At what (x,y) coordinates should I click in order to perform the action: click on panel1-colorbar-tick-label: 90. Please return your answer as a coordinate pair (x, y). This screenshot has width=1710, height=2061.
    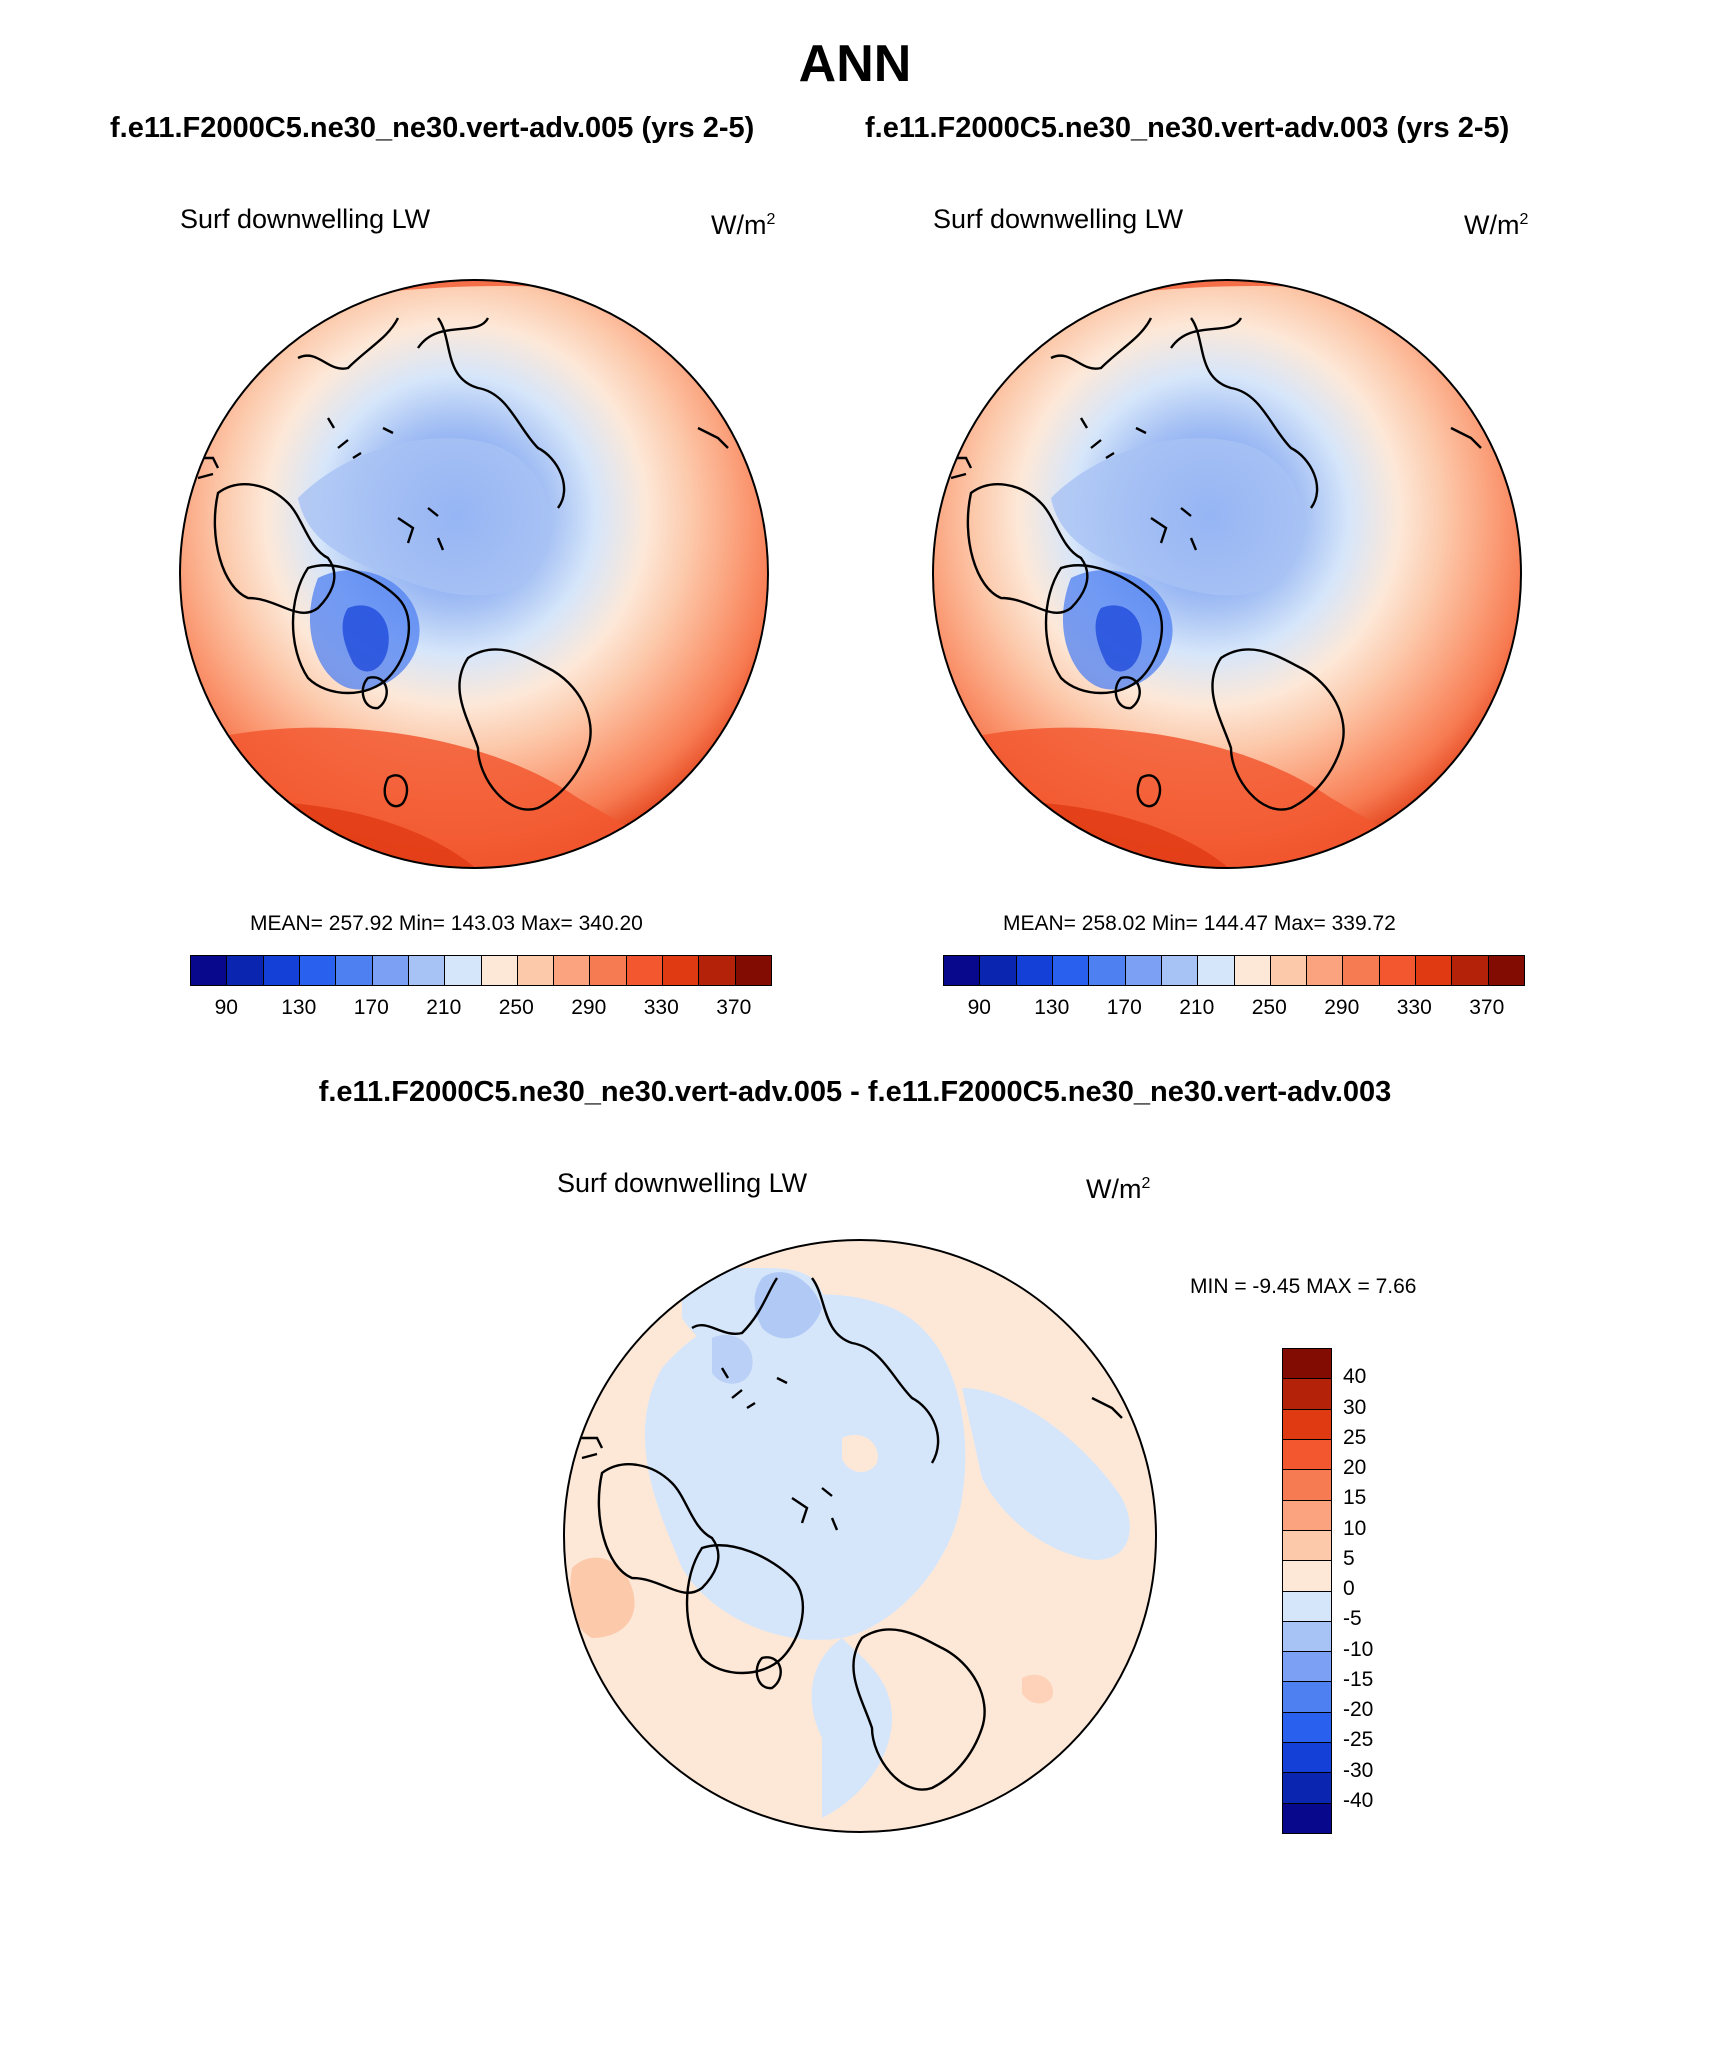
    Looking at the image, I should click on (226, 1007).